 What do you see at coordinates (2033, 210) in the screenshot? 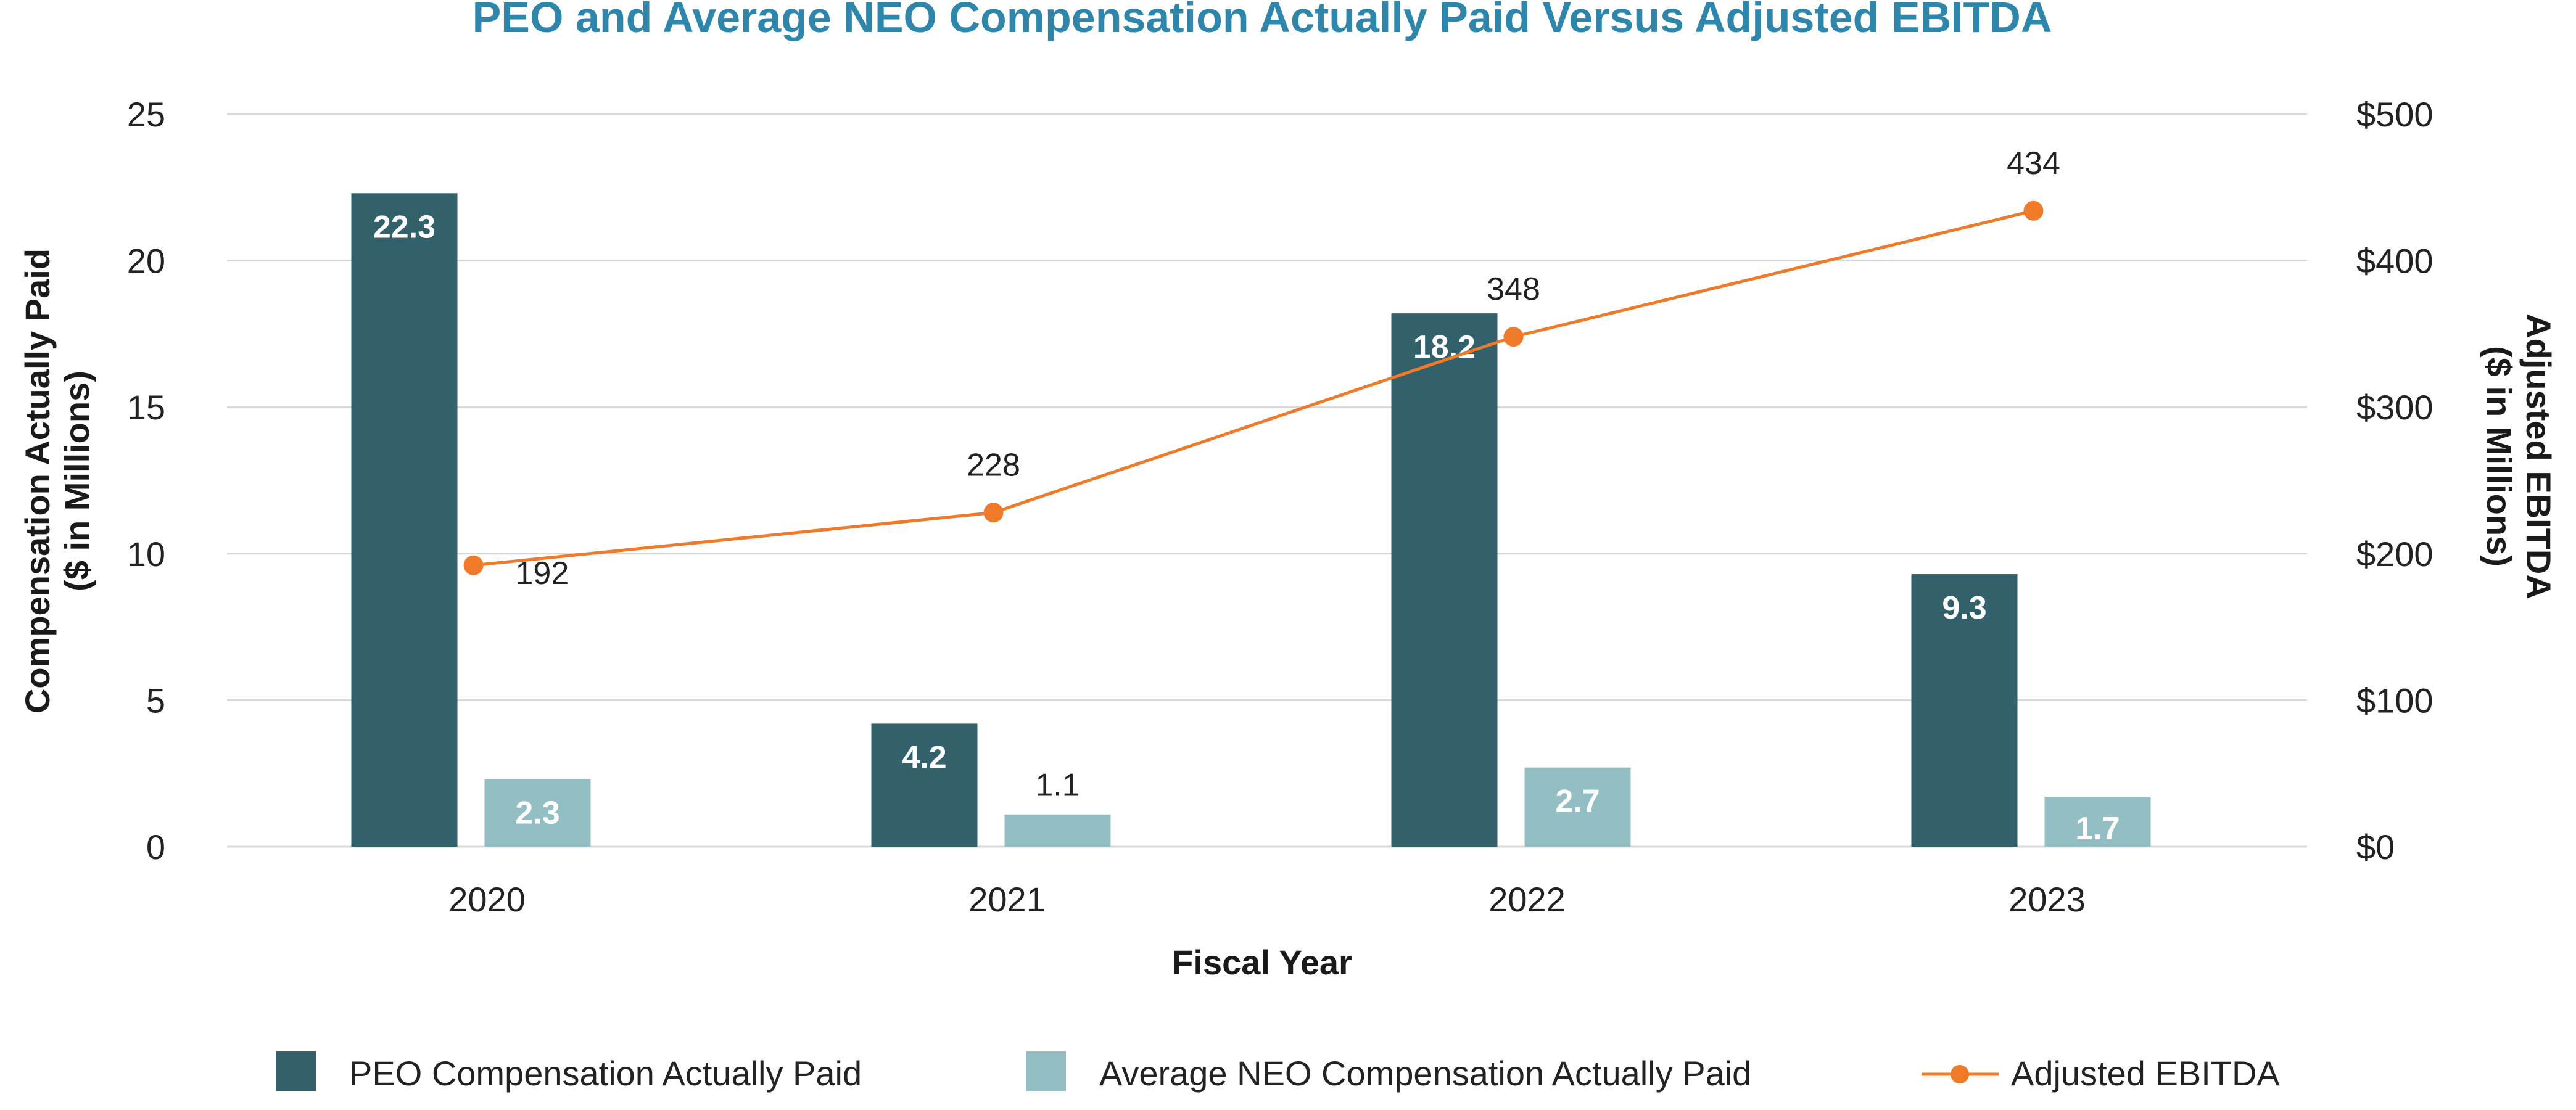
I see `ebitda-point-2023` at bounding box center [2033, 210].